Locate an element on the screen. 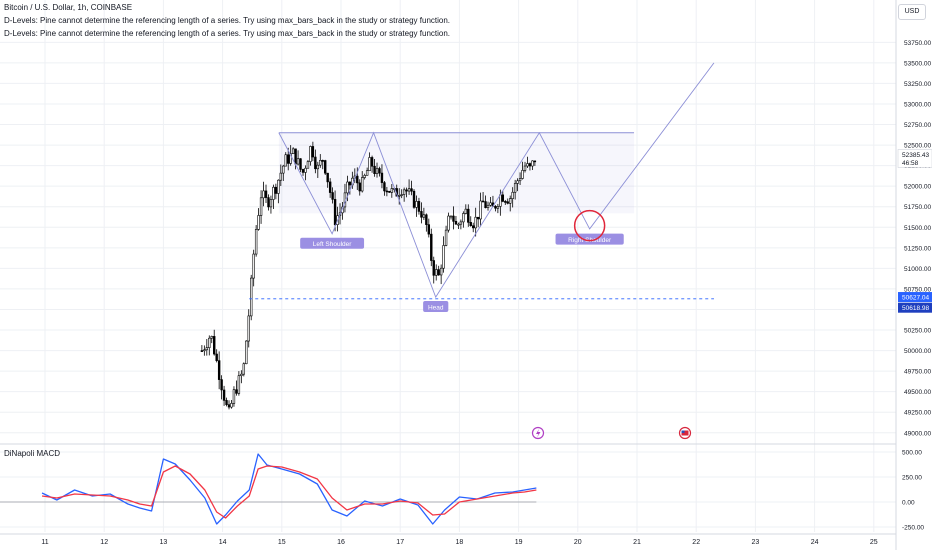 Image resolution: width=932 pixels, height=550 pixels. price-label-subtext: 46:58 is located at coordinates (910, 163).